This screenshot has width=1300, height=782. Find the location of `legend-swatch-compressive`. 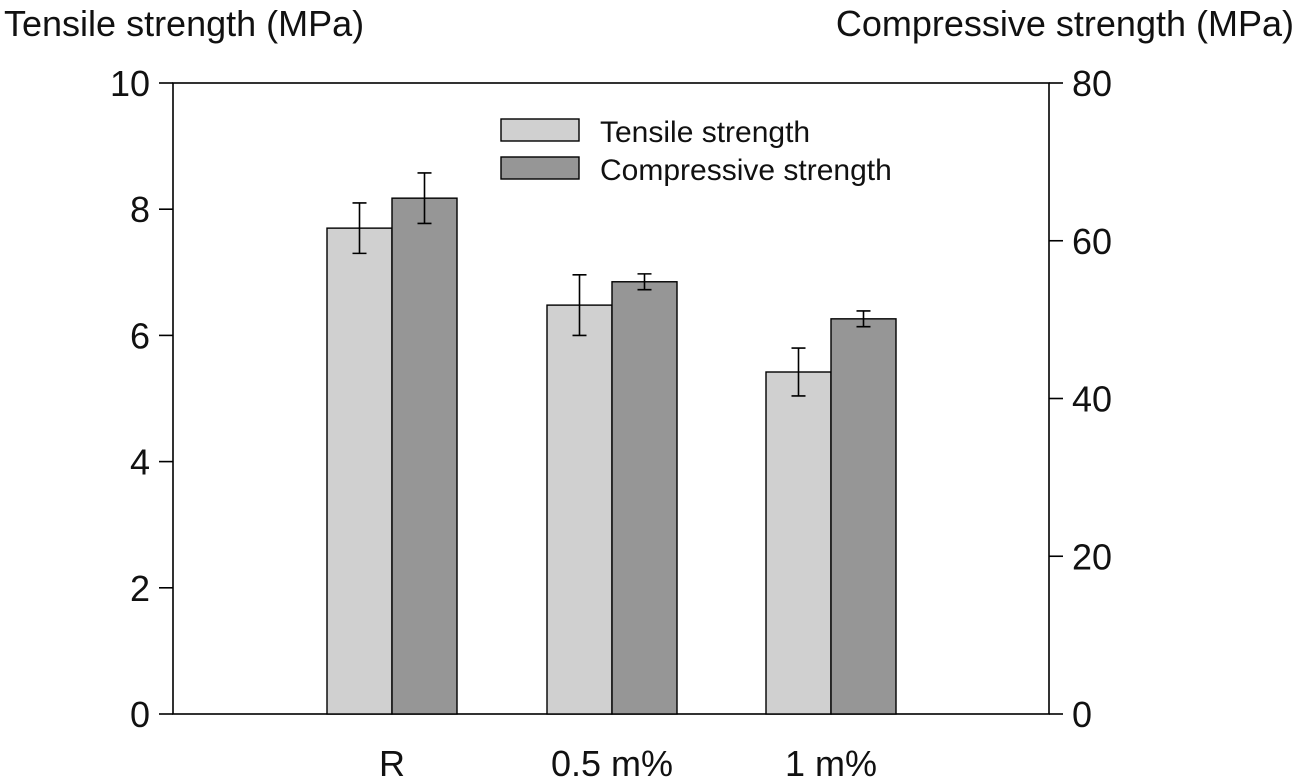

legend-swatch-compressive is located at coordinates (540, 168).